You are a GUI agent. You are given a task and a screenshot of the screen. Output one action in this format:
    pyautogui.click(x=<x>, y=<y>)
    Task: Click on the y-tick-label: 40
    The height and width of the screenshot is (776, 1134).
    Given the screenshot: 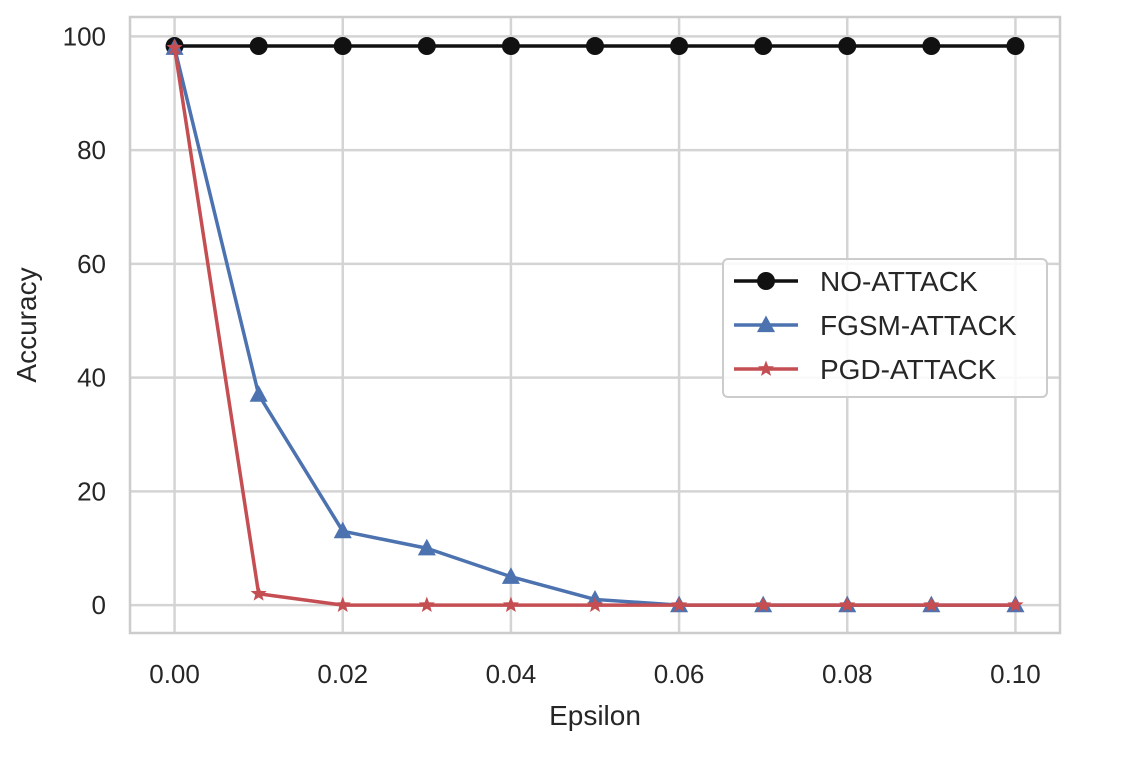 What is the action you would take?
    pyautogui.click(x=91, y=378)
    